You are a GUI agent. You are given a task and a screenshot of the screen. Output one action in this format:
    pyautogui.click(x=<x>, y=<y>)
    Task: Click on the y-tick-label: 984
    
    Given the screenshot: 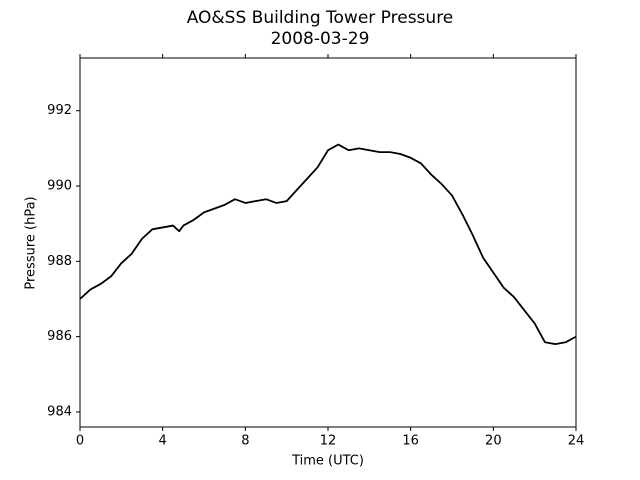 What is the action you would take?
    pyautogui.click(x=59, y=411)
    